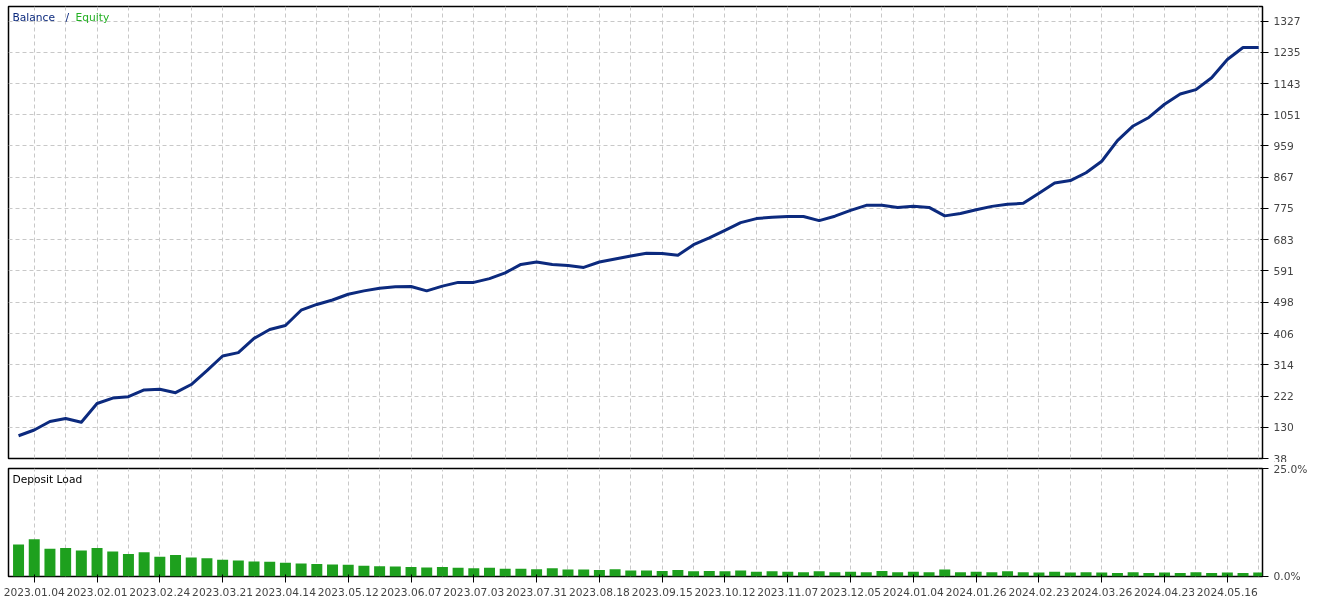 Image resolution: width=1324 pixels, height=606 pixels. Describe the element at coordinates (1165, 592) in the screenshot. I see `x-tick-label: 2024.04.23` at that location.